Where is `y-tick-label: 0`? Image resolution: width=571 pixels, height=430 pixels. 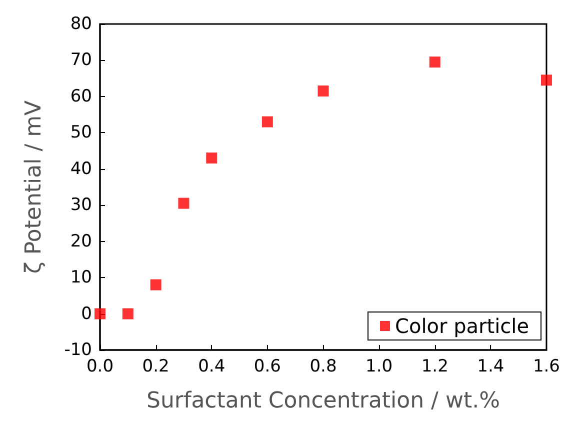
y-tick-label: 0 is located at coordinates (86, 314).